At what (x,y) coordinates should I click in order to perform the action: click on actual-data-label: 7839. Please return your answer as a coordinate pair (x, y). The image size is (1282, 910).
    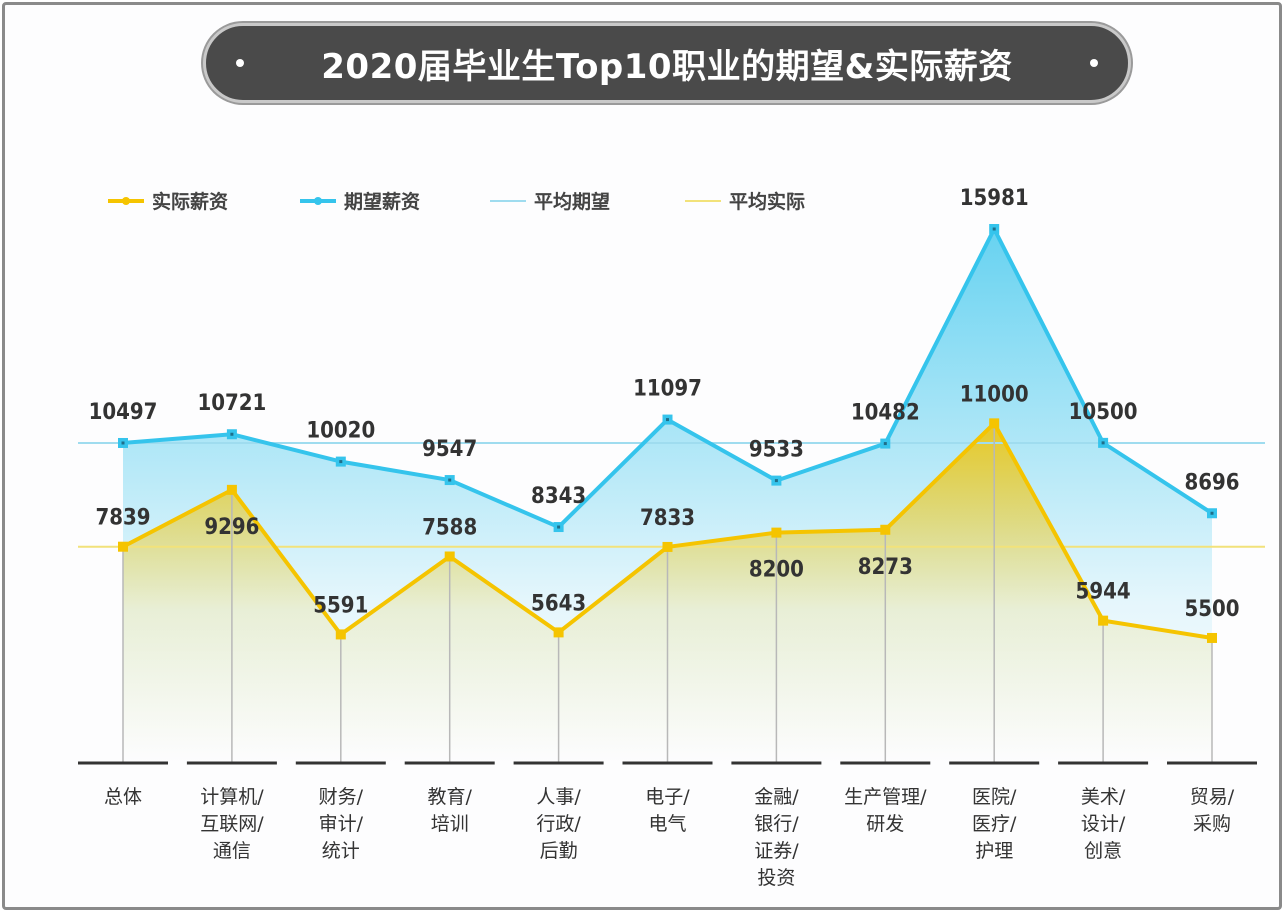
    Looking at the image, I should click on (122, 518).